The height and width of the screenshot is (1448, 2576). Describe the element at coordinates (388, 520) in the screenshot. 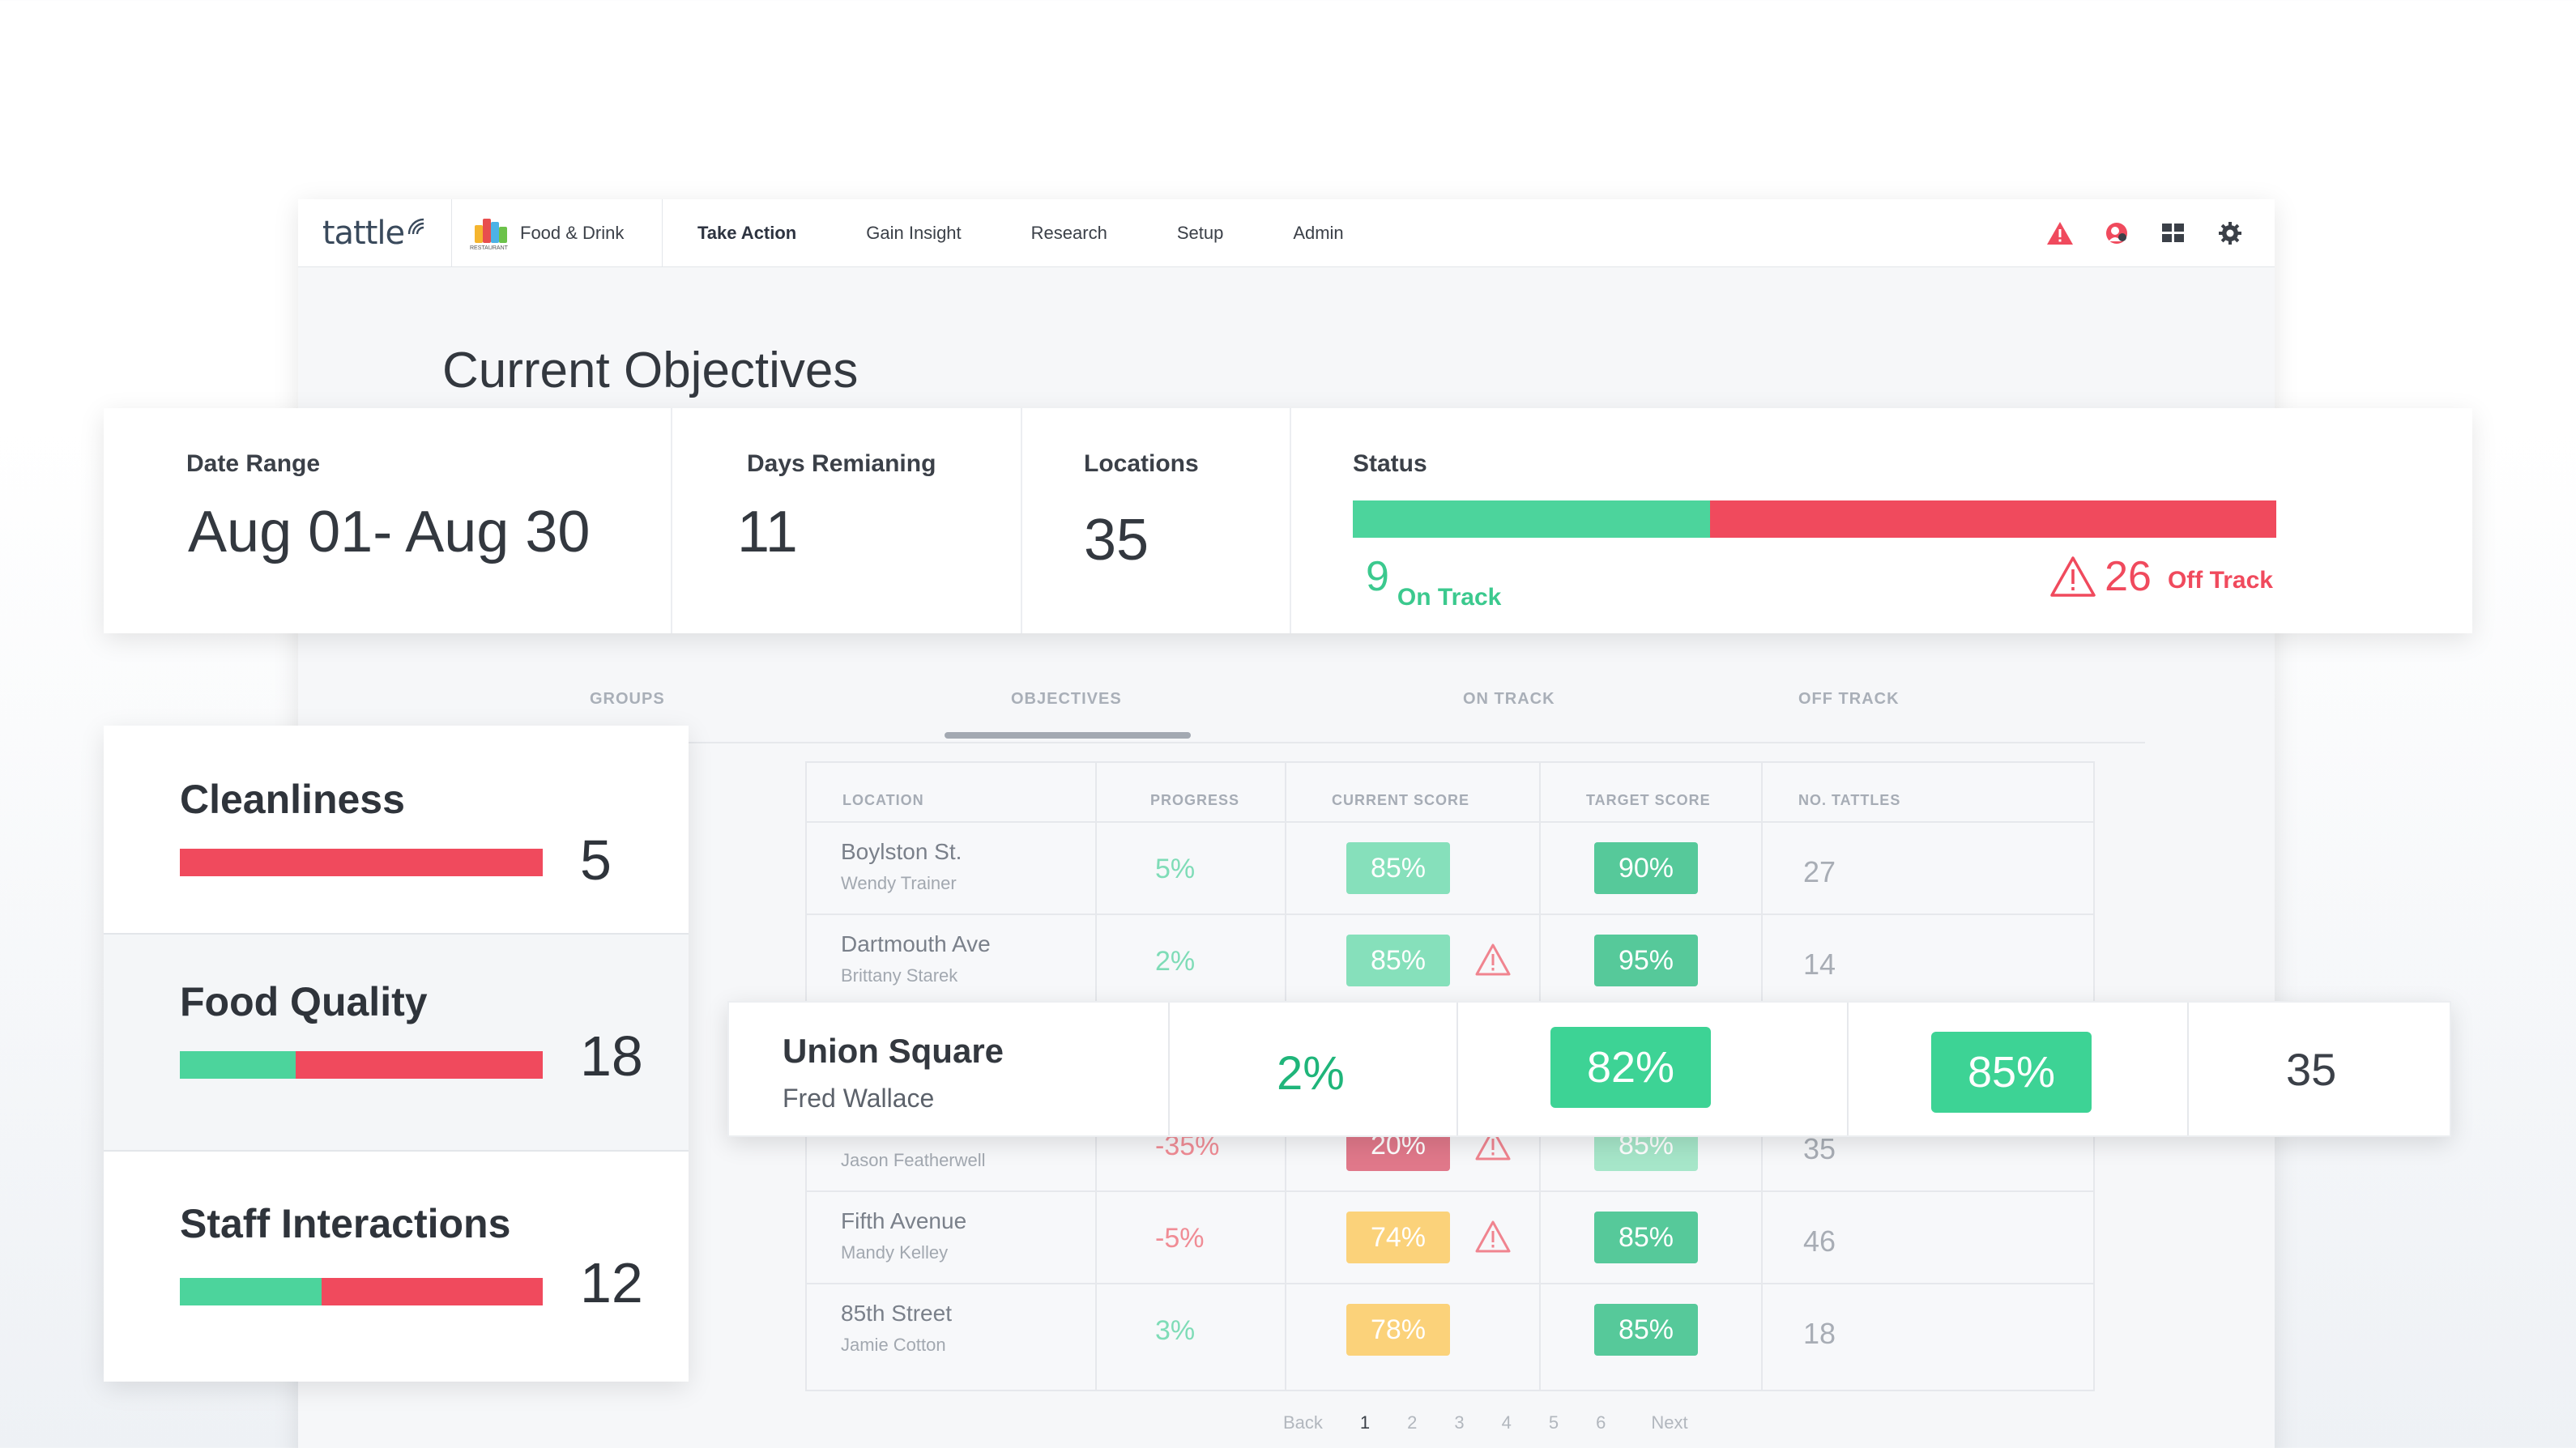

I see `date-range-cell: Date Range Aug 01- Aug 30` at that location.